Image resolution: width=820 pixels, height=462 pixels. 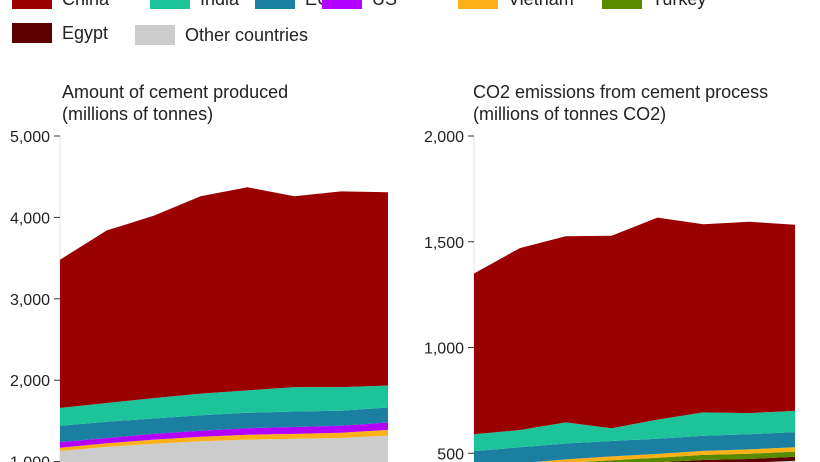 What do you see at coordinates (194, 5) in the screenshot?
I see `legend-item-india: India` at bounding box center [194, 5].